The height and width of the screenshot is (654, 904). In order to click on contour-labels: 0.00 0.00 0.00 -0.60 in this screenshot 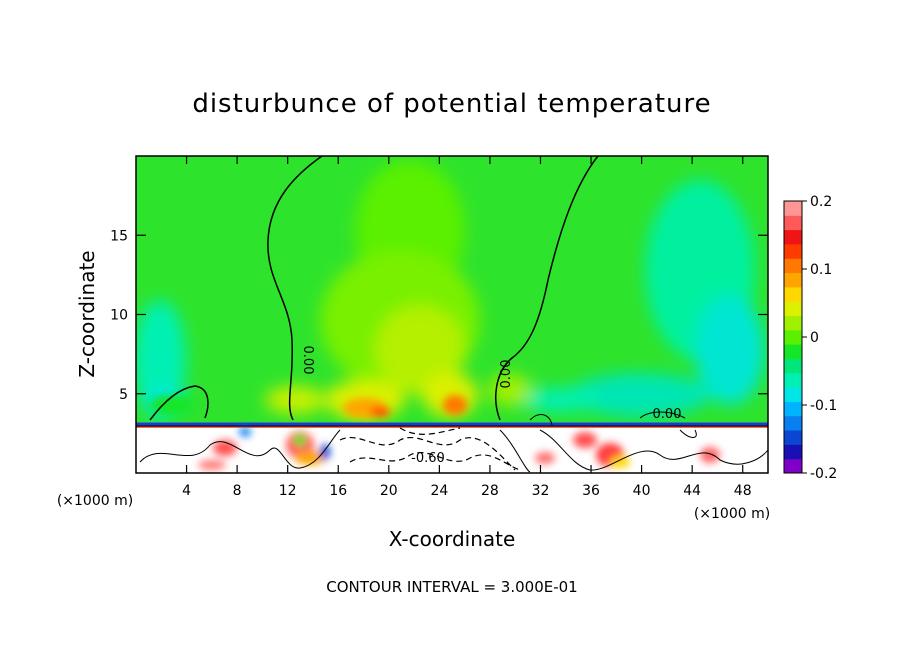, I will do `click(490, 406)`.